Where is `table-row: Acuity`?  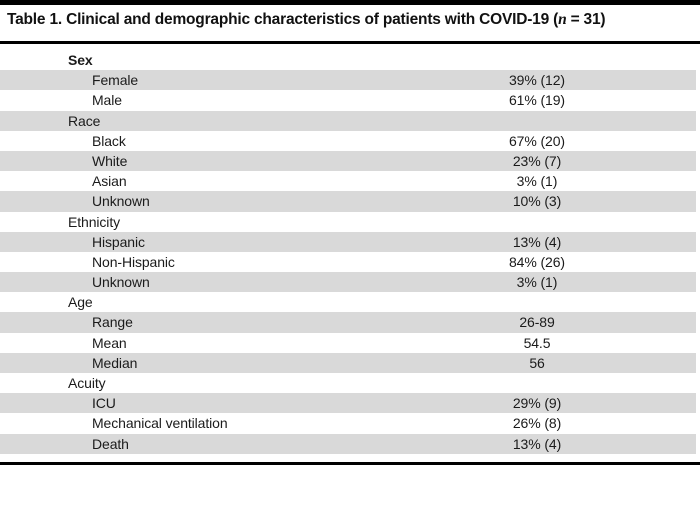 table-row: Acuity is located at coordinates (348, 383).